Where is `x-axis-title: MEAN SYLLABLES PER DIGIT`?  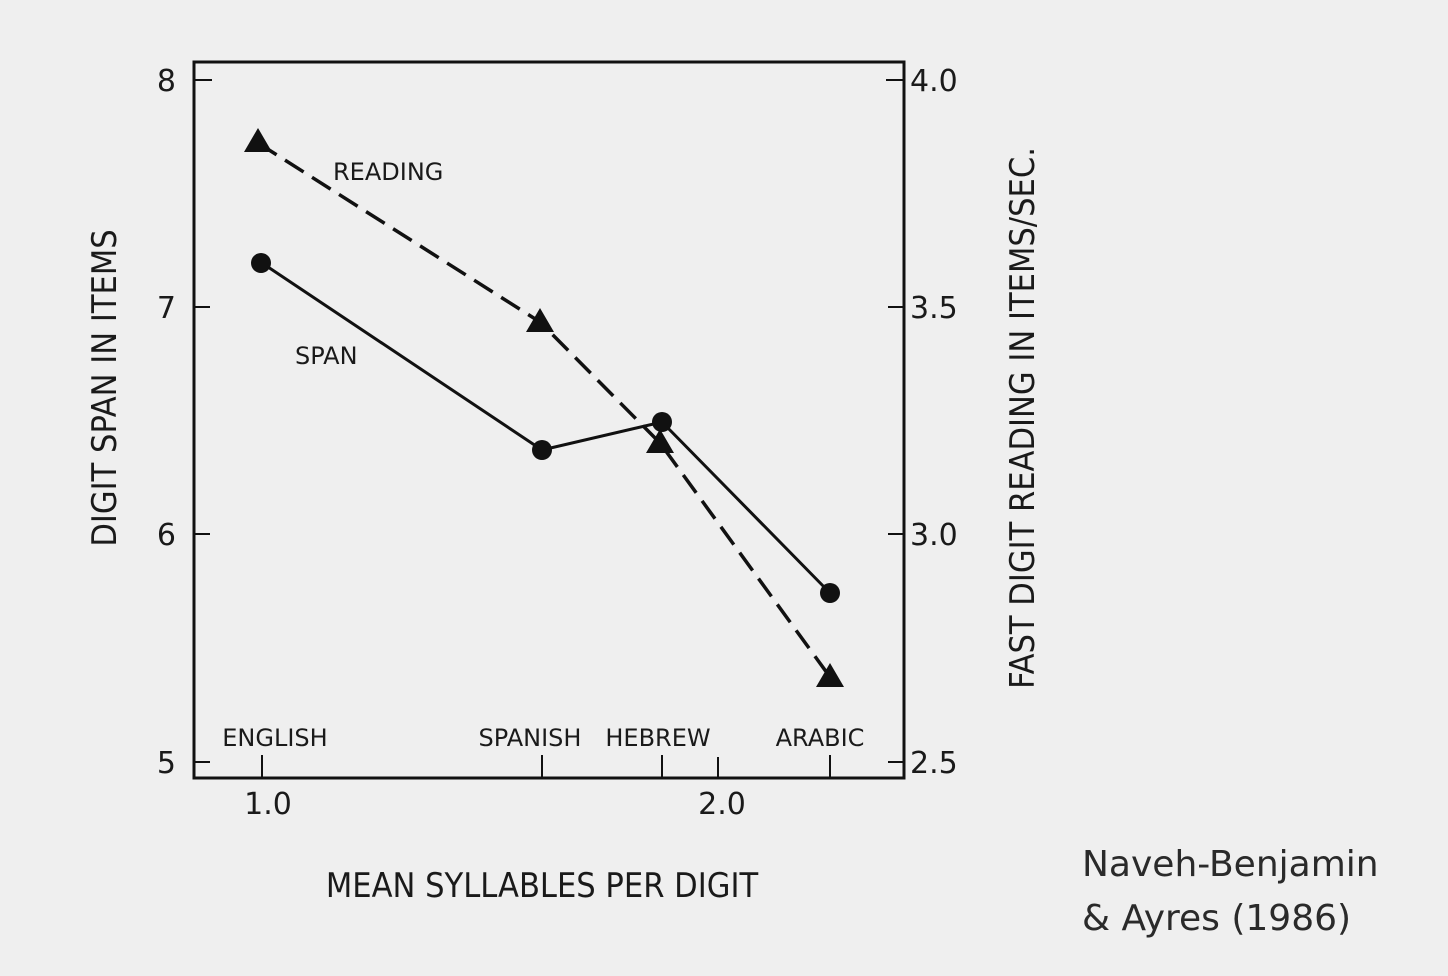
x-axis-title: MEAN SYLLABLES PER DIGIT is located at coordinates (542, 886).